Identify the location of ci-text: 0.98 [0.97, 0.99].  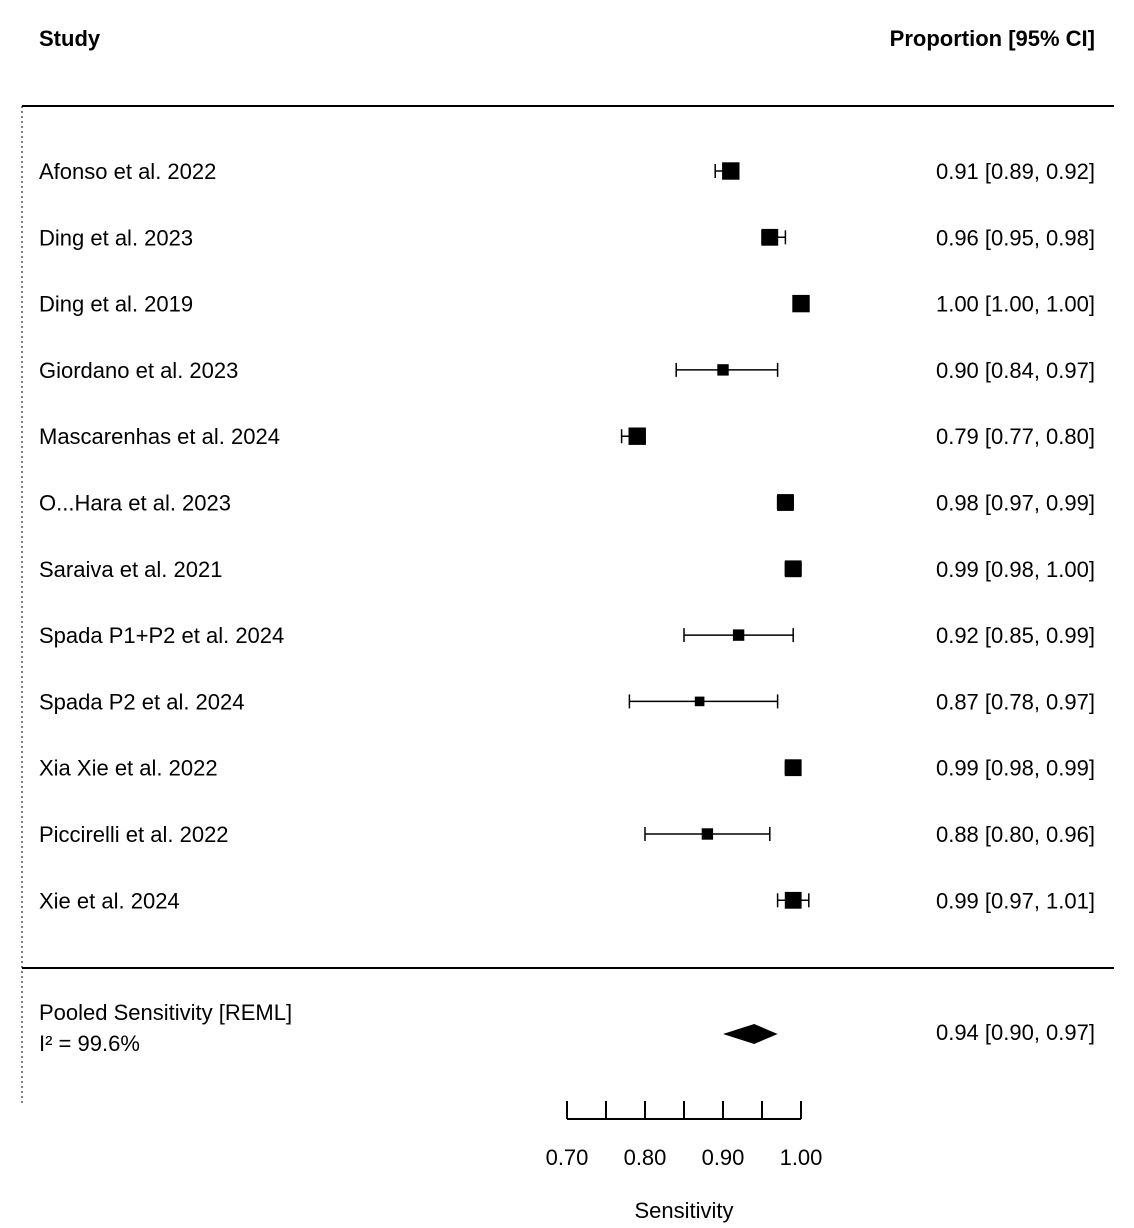
(1015, 503).